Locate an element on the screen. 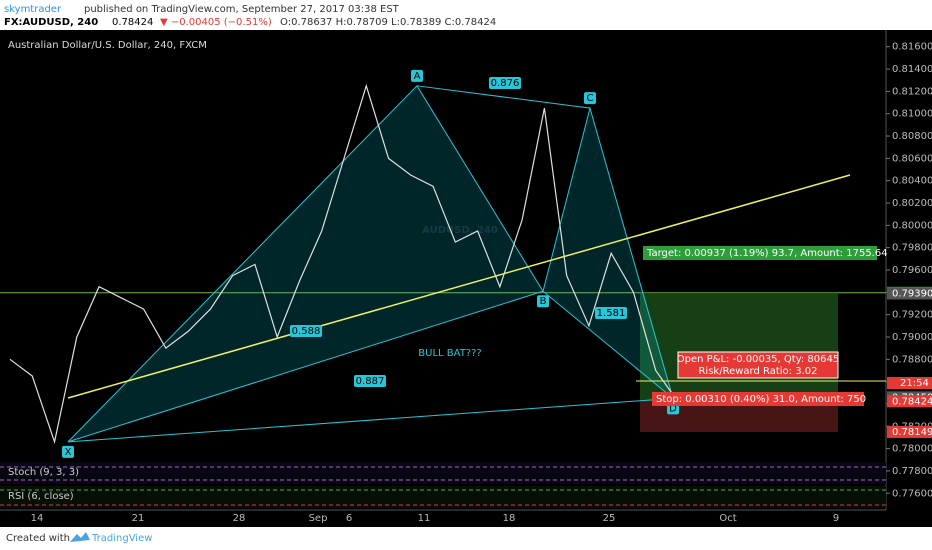 The height and width of the screenshot is (550, 932). y-tick-label: 0.81000 is located at coordinates (912, 114).